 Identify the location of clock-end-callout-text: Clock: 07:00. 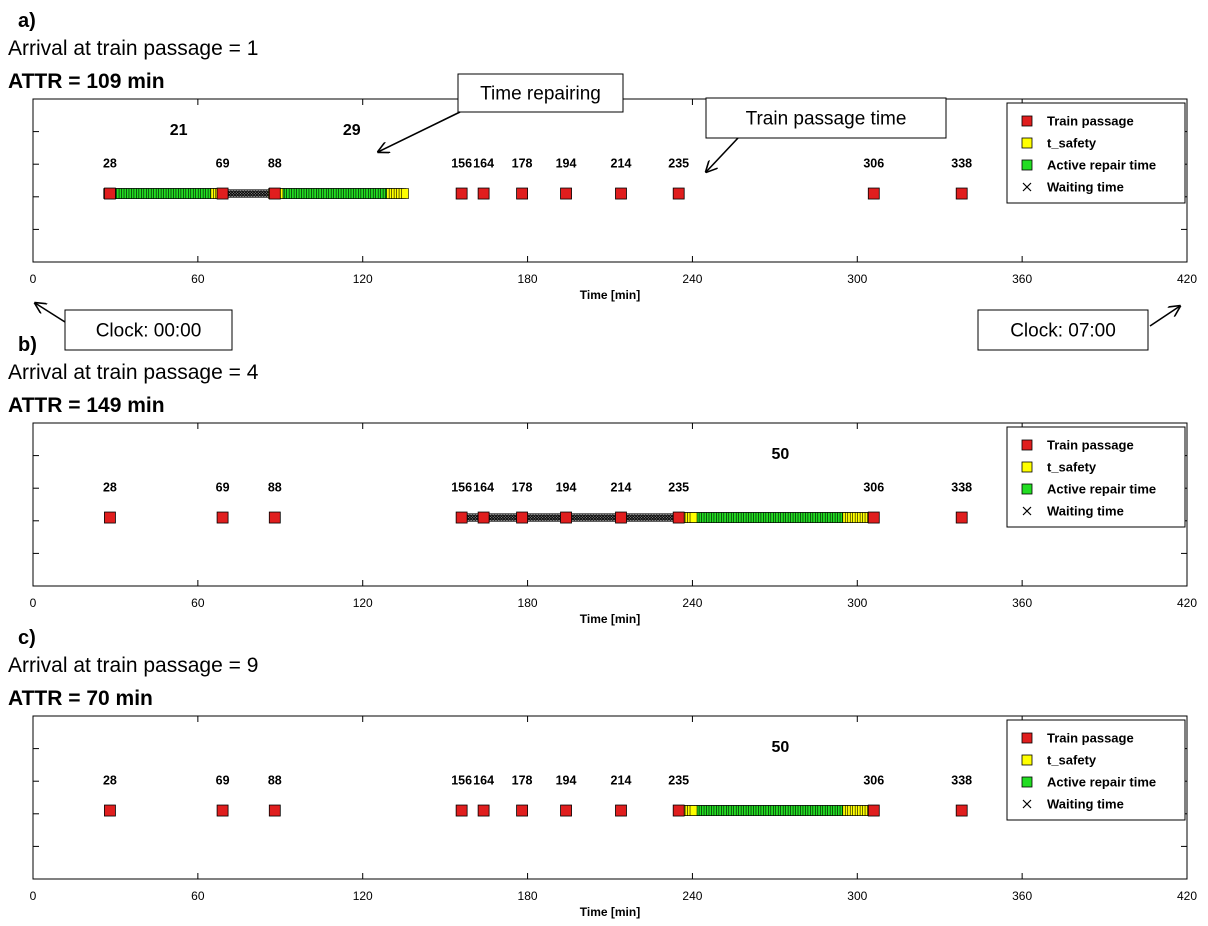
(1063, 331).